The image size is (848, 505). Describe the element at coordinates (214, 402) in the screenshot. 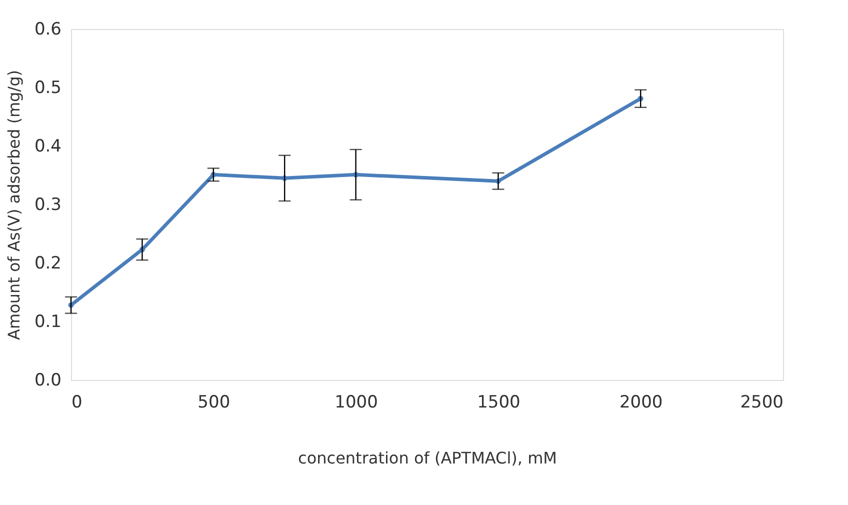

I see `x-tick-label: 500` at that location.